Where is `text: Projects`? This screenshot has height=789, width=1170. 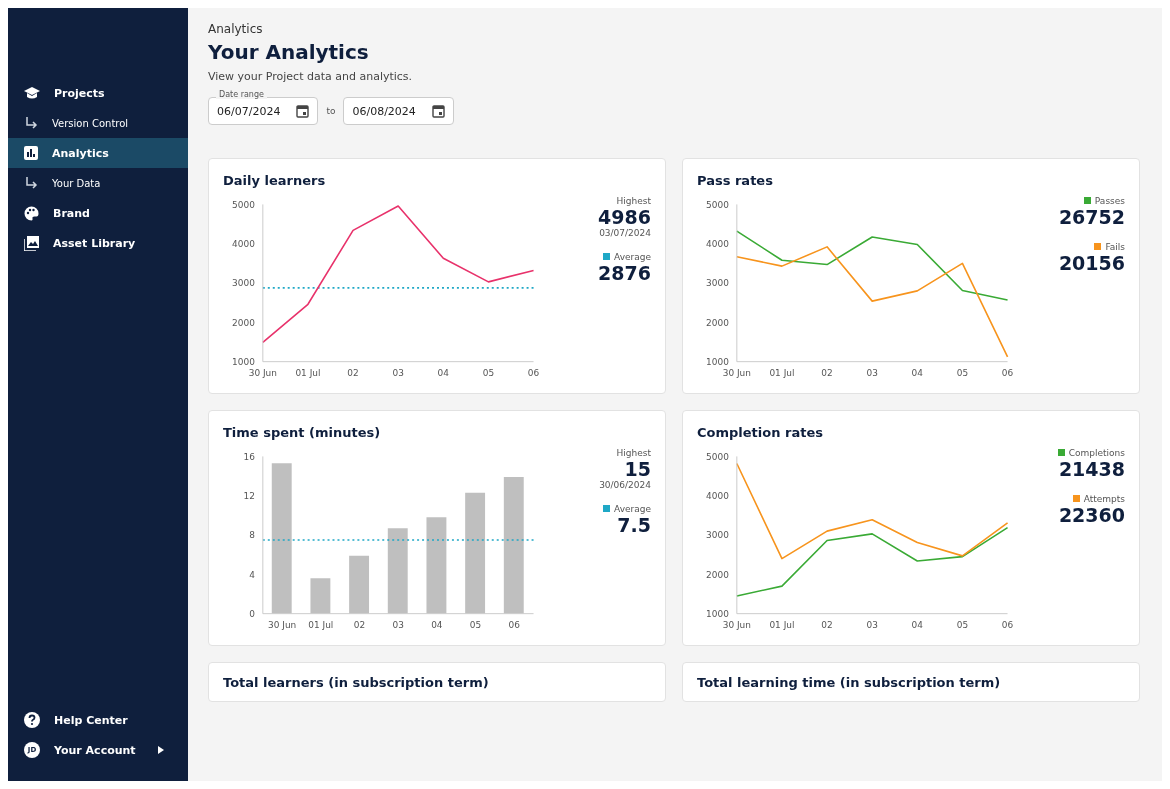 text: Projects is located at coordinates (79, 93).